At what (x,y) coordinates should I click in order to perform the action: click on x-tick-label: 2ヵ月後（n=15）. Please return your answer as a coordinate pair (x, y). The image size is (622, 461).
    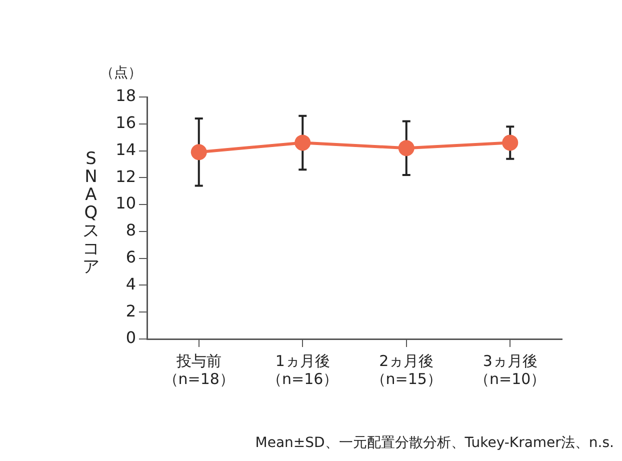
    Looking at the image, I should click on (406, 370).